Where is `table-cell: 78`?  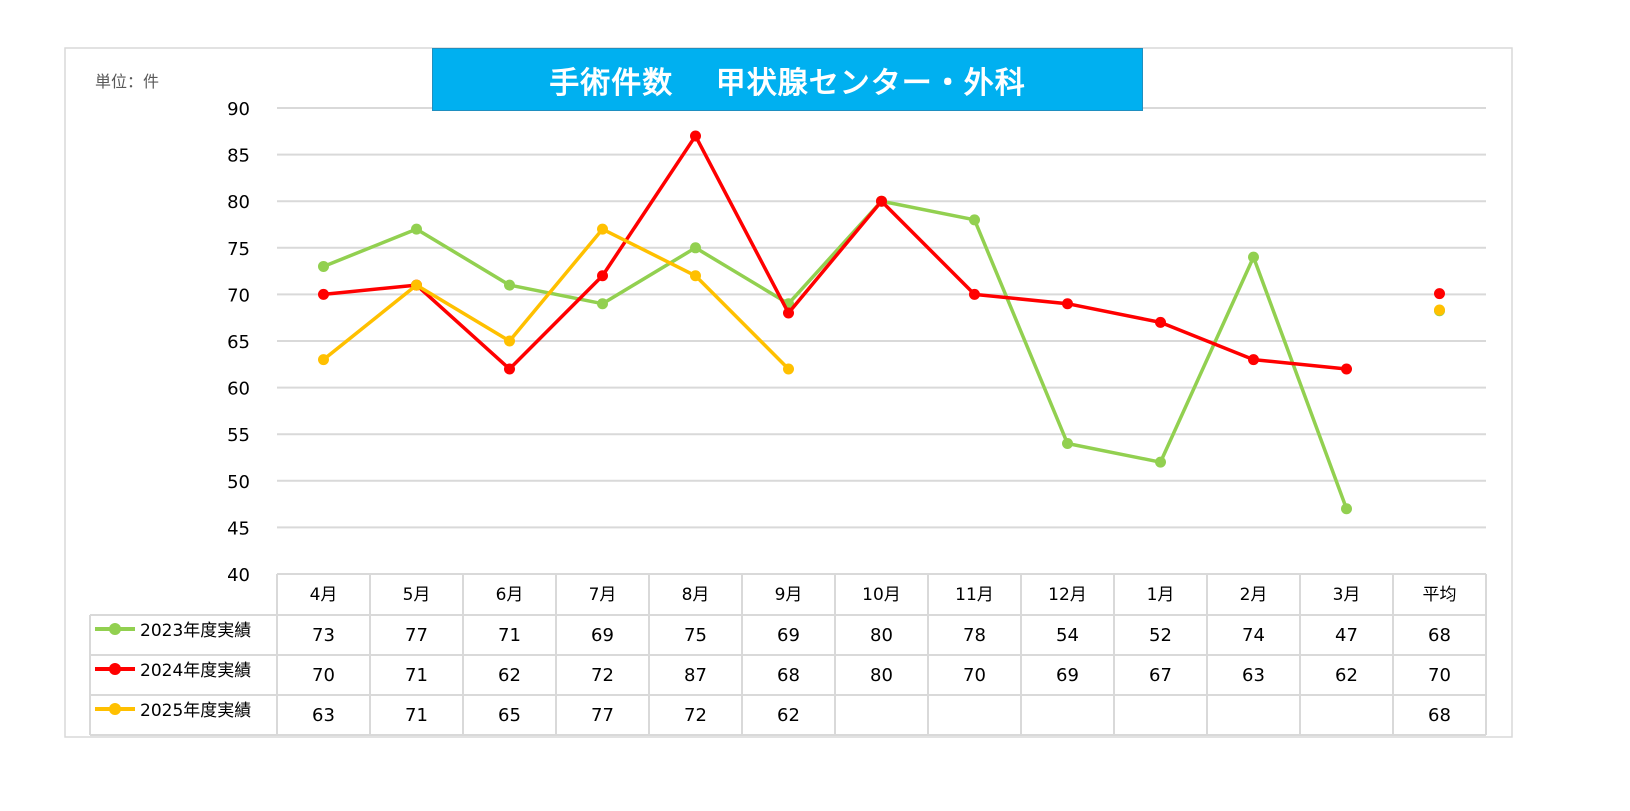 table-cell: 78 is located at coordinates (974, 635).